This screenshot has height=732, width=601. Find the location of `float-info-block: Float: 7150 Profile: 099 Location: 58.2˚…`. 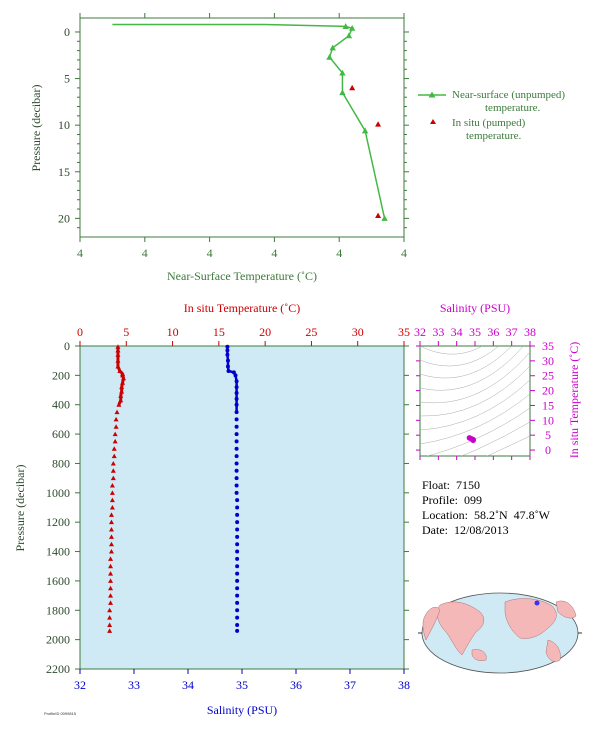

float-info-block: Float: 7150 Profile: 099 Location: 58.2˚… is located at coordinates (486, 508).